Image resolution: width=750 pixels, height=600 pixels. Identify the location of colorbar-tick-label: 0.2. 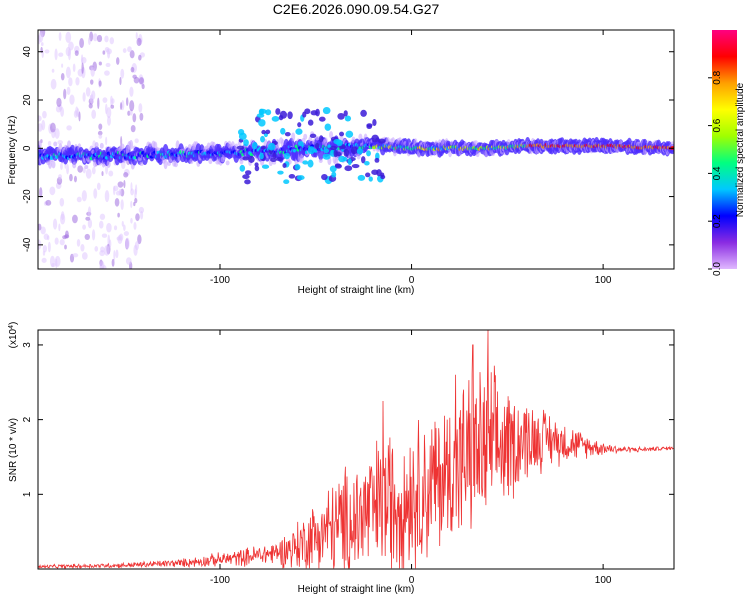
(717, 221).